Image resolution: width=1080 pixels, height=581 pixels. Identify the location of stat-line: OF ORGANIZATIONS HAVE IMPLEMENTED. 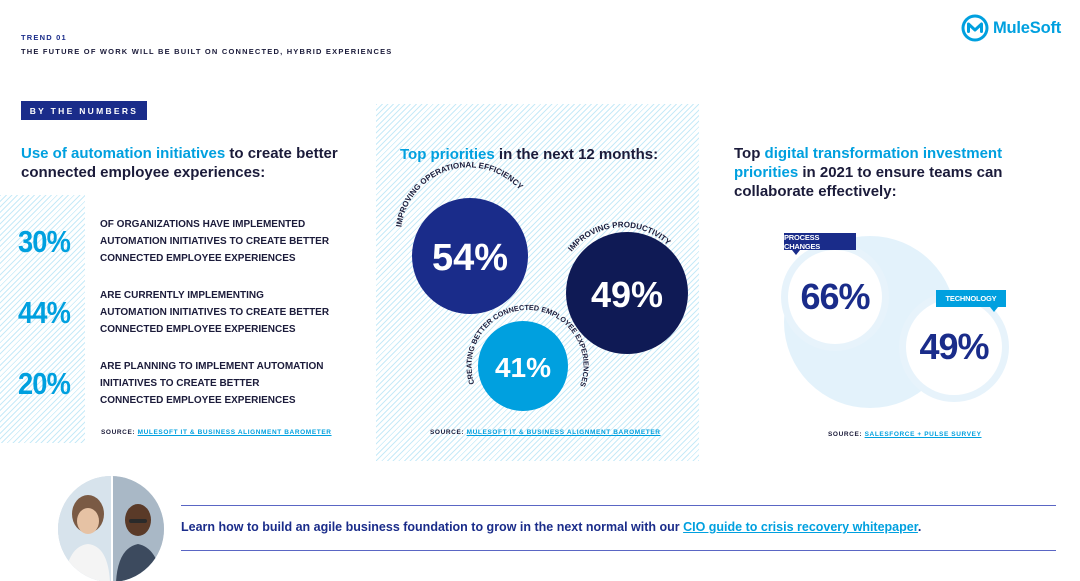
(214, 224).